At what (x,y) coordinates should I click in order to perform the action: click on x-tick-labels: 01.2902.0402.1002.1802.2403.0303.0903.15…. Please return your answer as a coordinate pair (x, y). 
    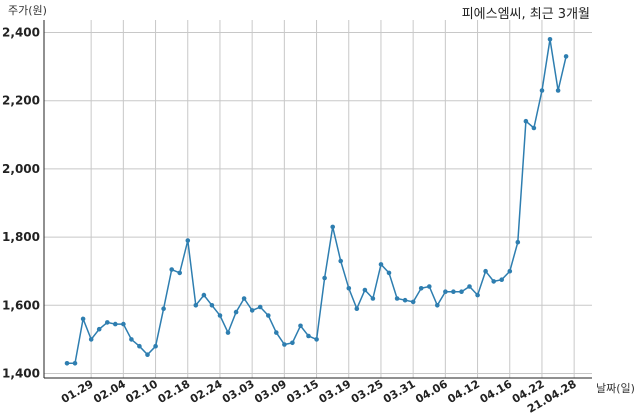
    Looking at the image, I should click on (319, 396).